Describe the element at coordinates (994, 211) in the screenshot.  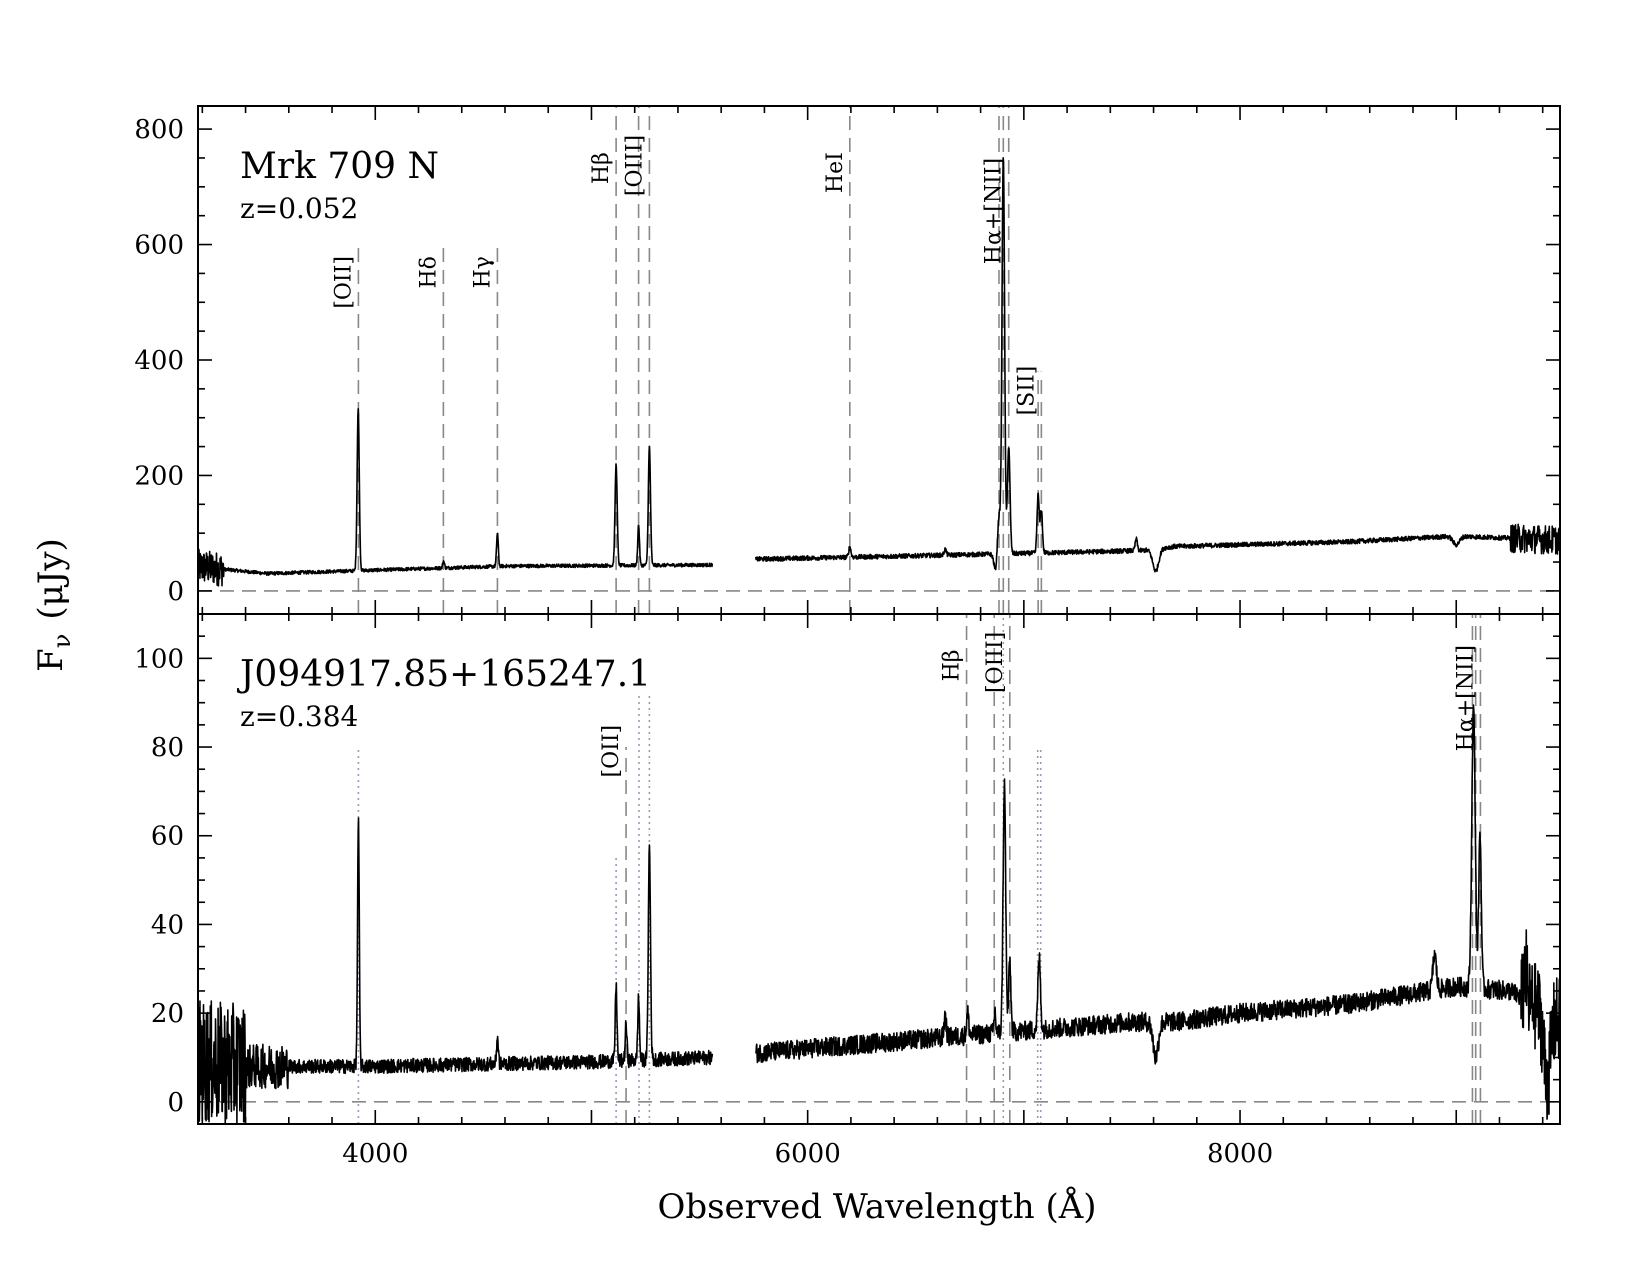
I see `line-label-0-9: Hα+[NII]` at that location.